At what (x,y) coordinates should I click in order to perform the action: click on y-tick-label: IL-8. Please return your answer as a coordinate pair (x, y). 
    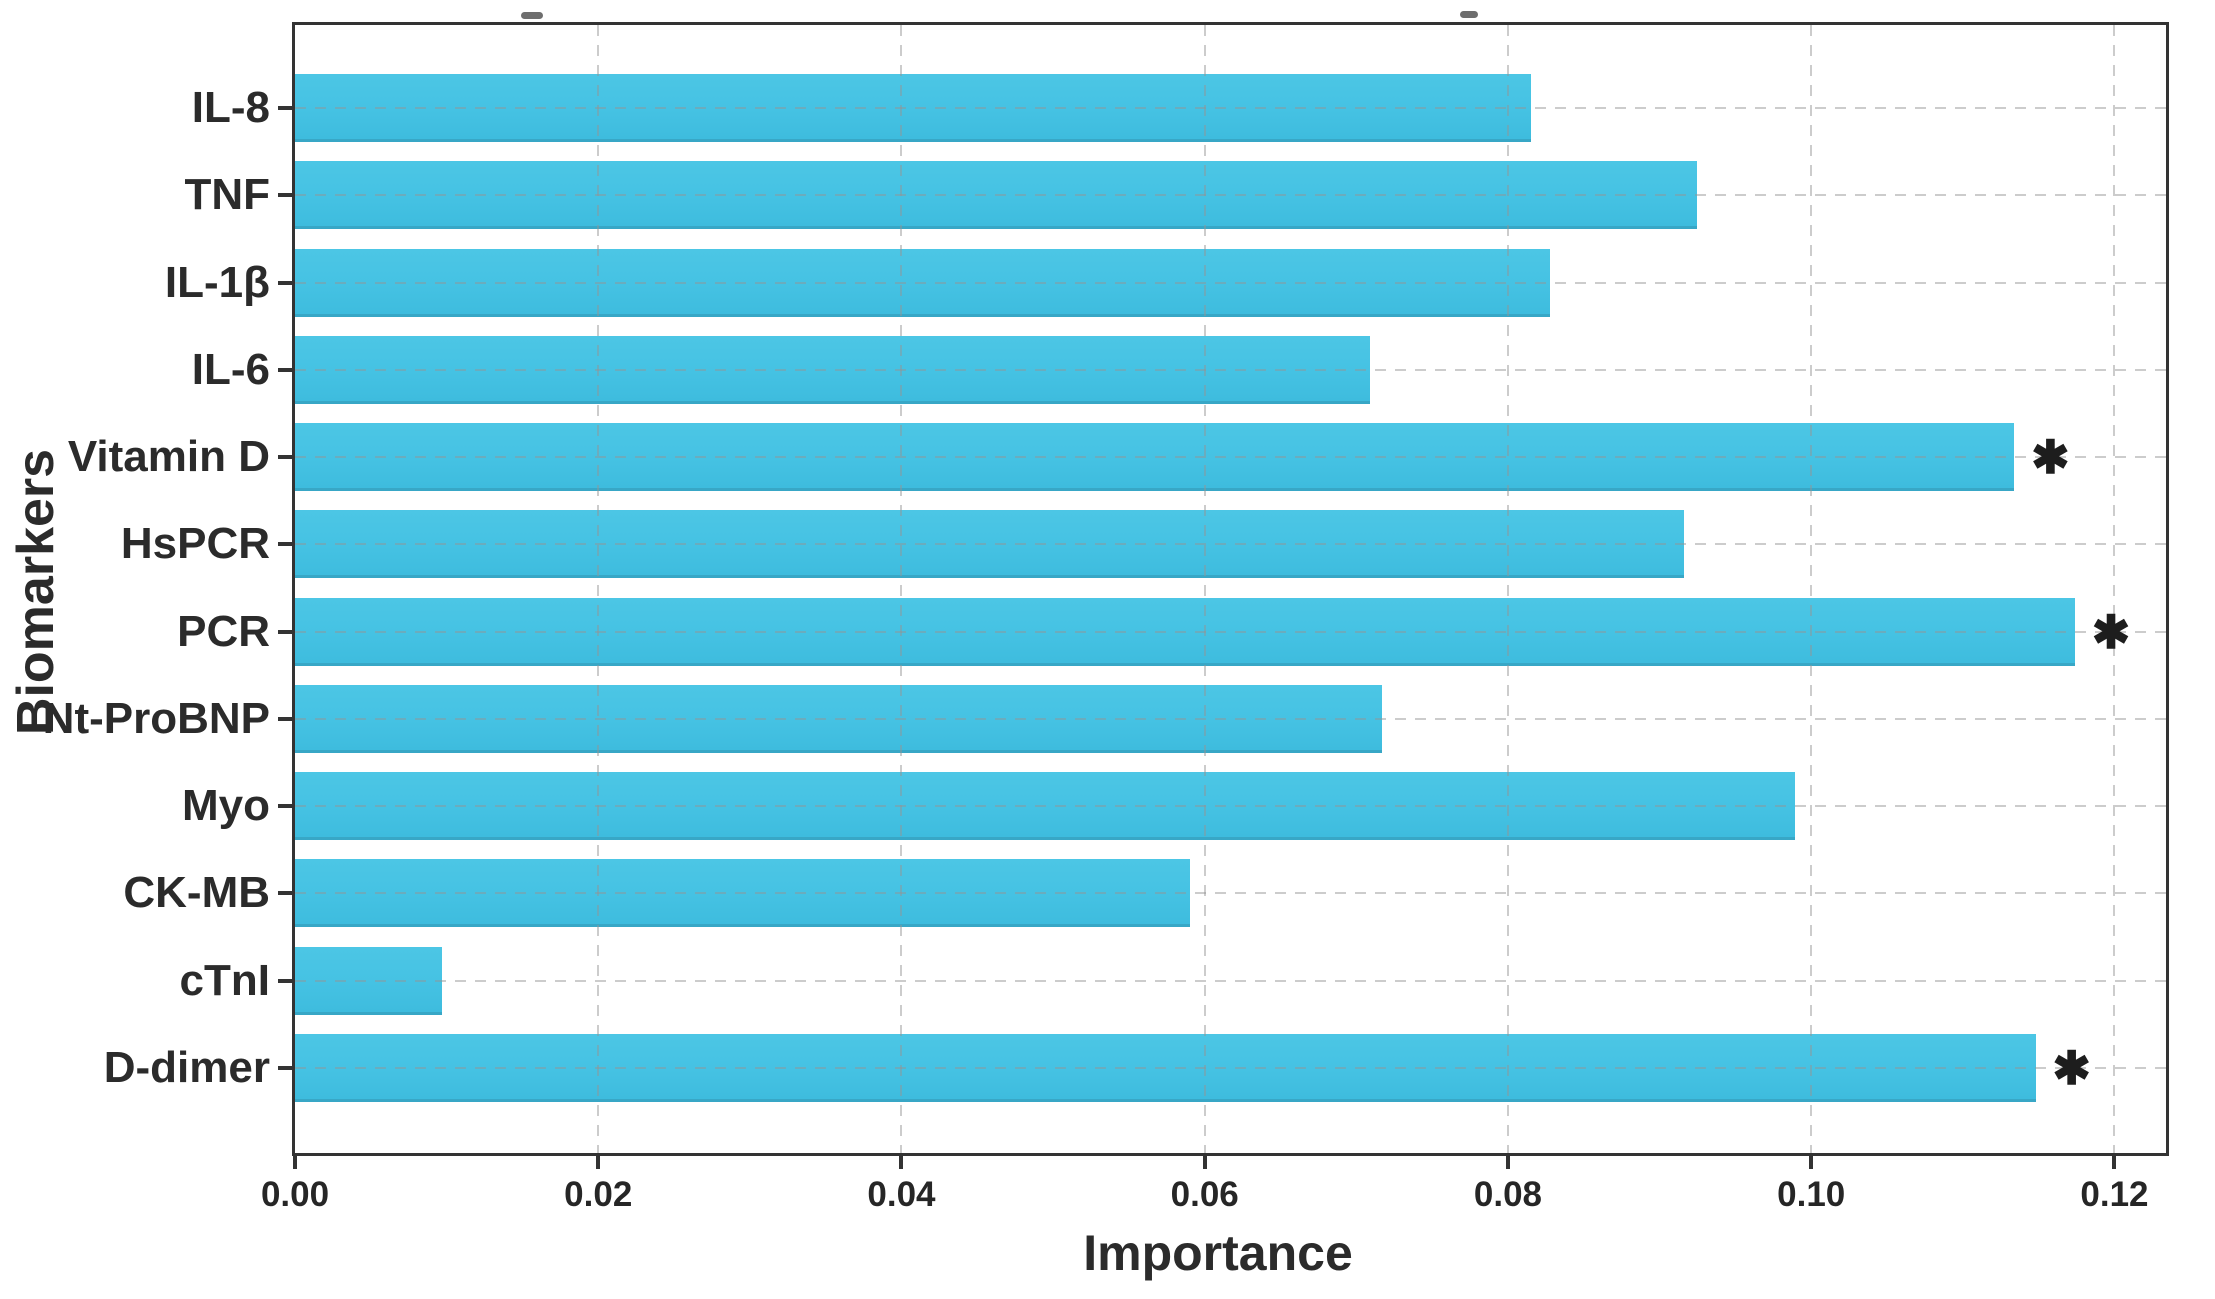
    Looking at the image, I should click on (230, 107).